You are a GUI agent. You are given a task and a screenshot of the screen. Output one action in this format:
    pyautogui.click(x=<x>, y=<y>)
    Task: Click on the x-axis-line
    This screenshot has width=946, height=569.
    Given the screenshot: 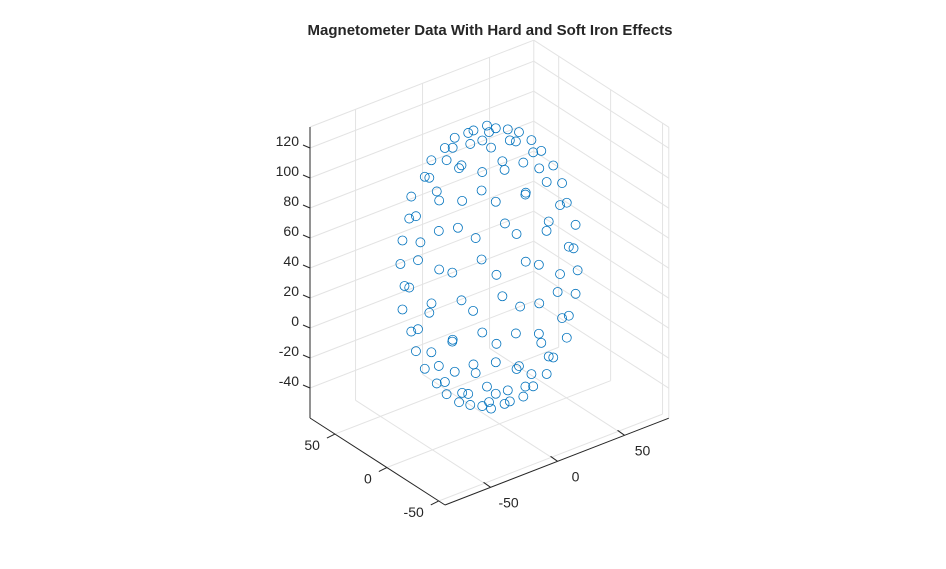 What is the action you would take?
    pyautogui.click(x=556, y=461)
    